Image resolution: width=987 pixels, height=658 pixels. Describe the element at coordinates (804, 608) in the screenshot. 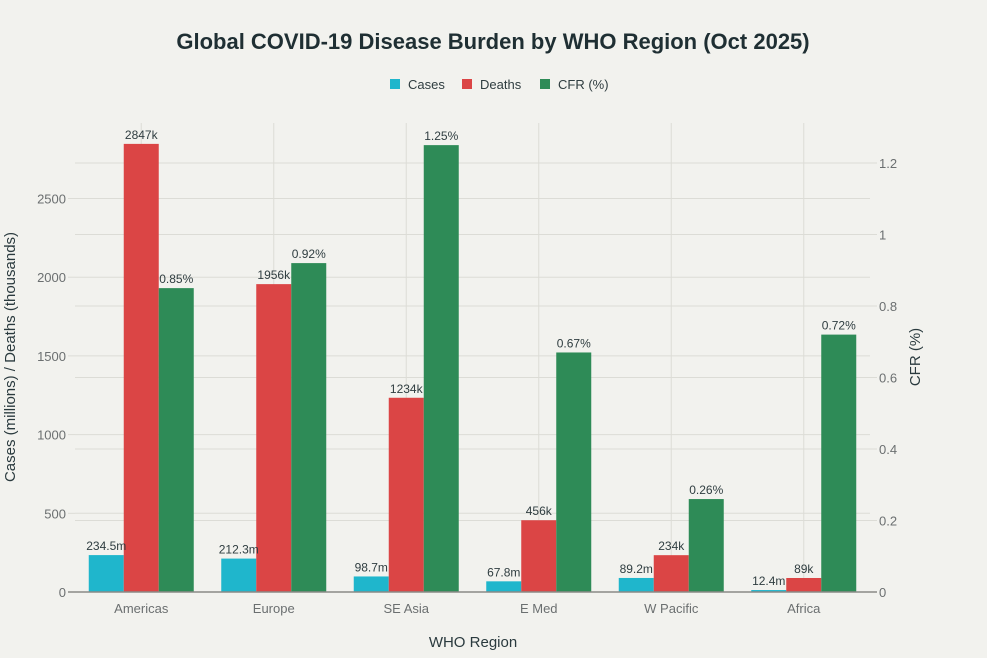

I see `x-tick-label: Africa` at that location.